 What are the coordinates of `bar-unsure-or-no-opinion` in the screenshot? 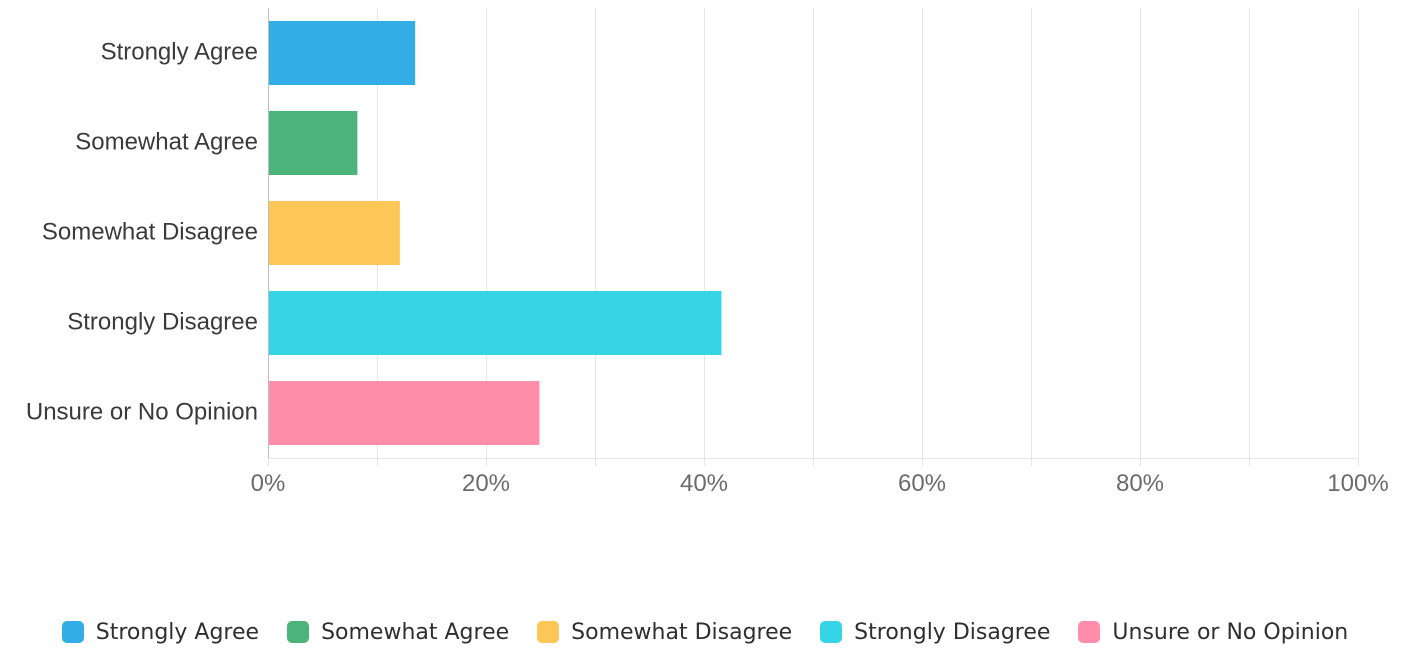 It's located at (404, 413).